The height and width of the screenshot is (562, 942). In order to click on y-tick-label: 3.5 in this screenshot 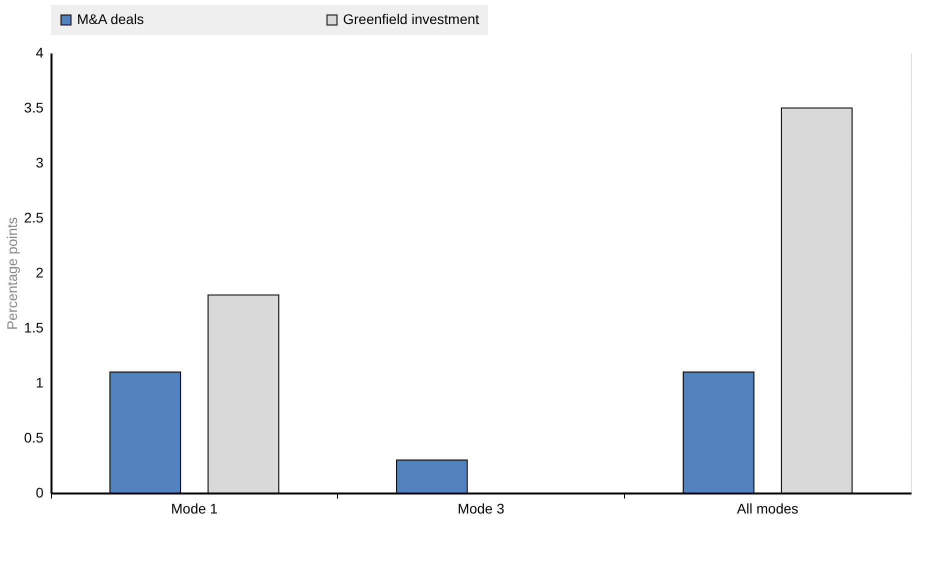, I will do `click(34, 108)`.